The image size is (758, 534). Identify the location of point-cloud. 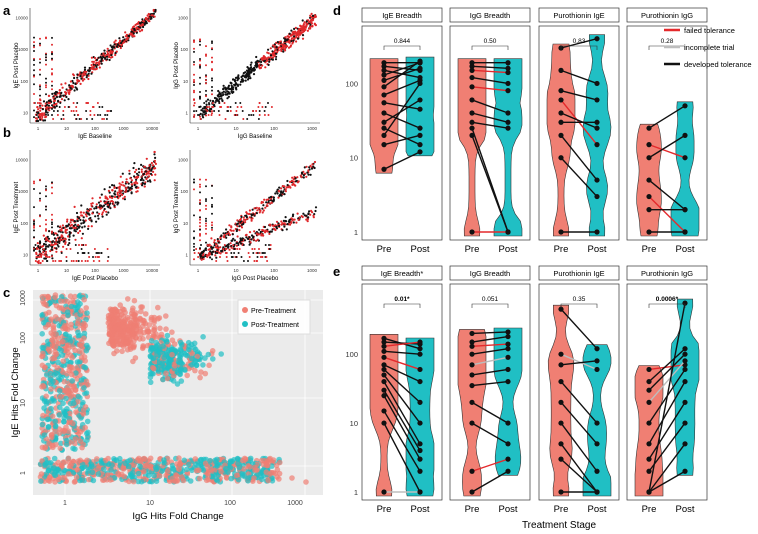
(95, 207).